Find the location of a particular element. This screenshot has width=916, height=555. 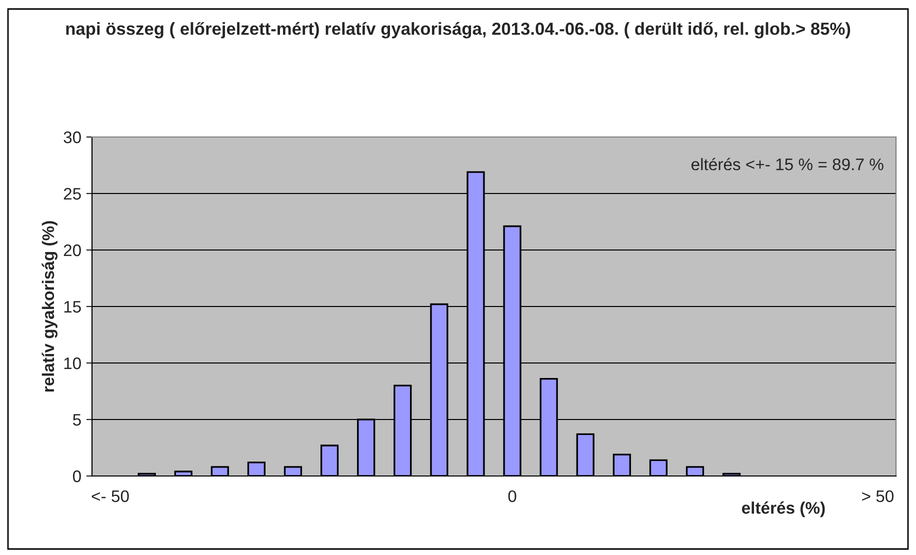

y-tick-label: 15 is located at coordinates (72, 307).